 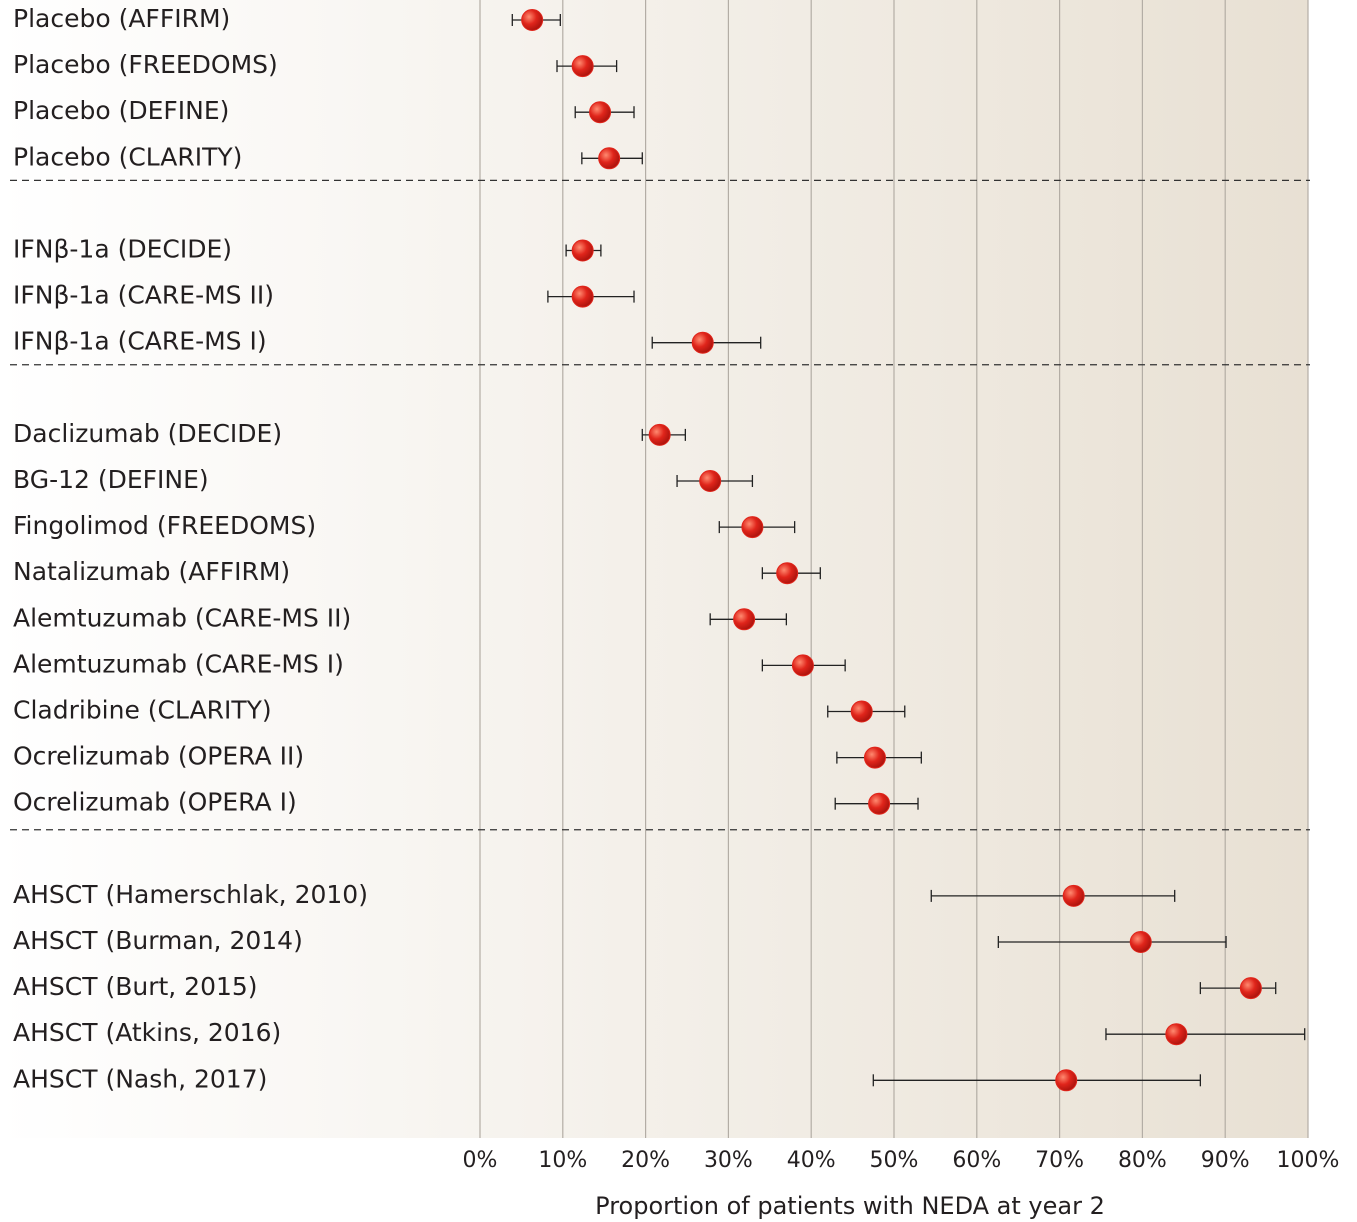 I want to click on row-label: Natalizumab (AFFIRM), so click(x=151, y=571).